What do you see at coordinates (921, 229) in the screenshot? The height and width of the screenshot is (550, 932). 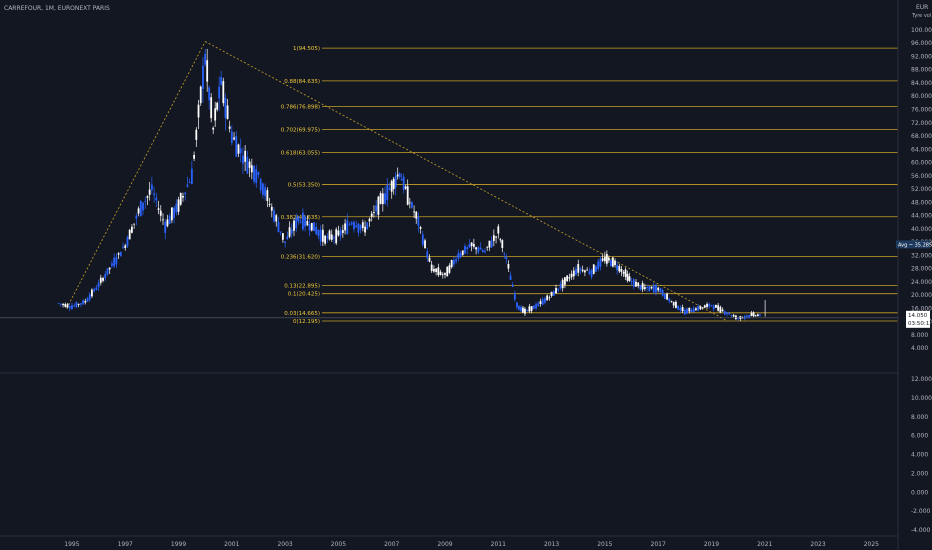 I see `y-tick-label: 40.000` at bounding box center [921, 229].